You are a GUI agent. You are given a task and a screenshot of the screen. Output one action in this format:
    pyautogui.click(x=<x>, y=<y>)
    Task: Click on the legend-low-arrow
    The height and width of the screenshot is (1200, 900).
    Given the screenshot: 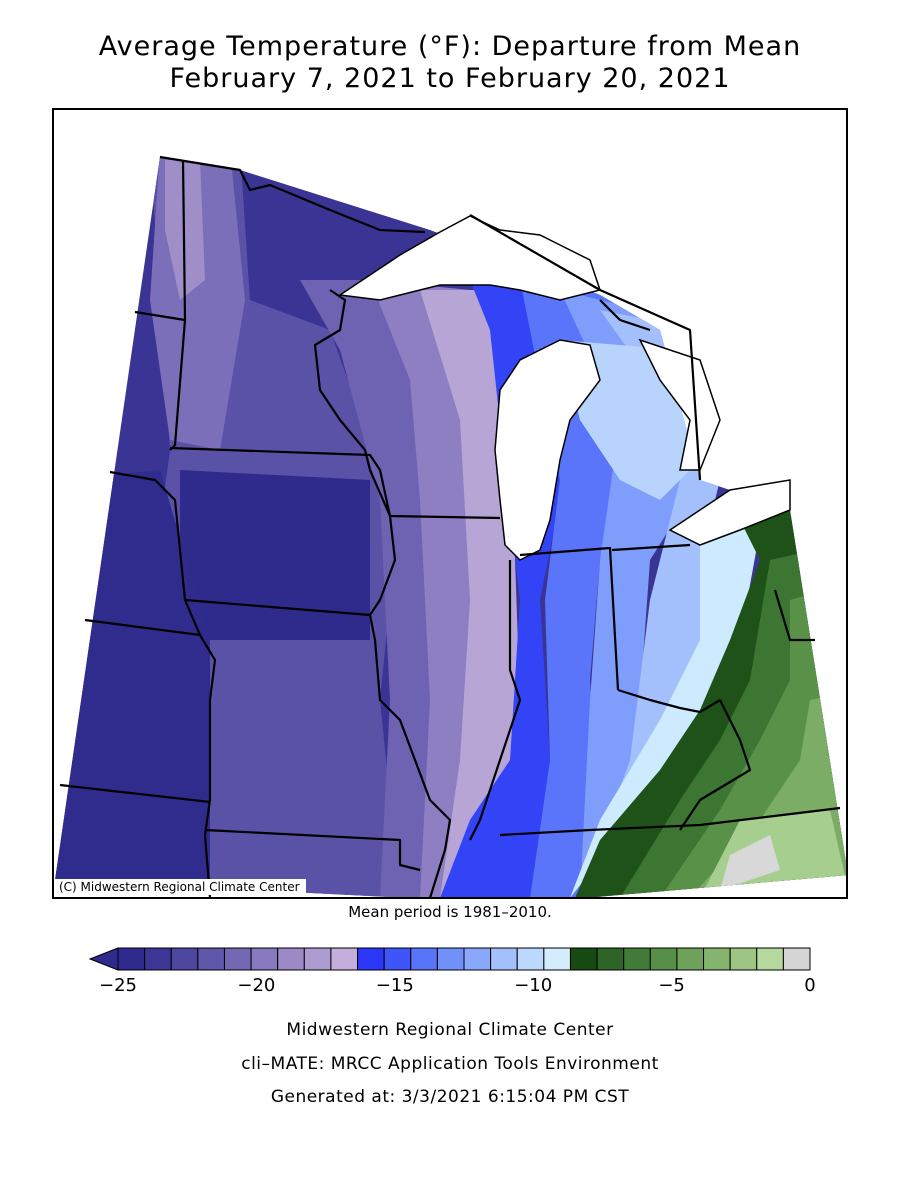 What is the action you would take?
    pyautogui.click(x=103, y=959)
    